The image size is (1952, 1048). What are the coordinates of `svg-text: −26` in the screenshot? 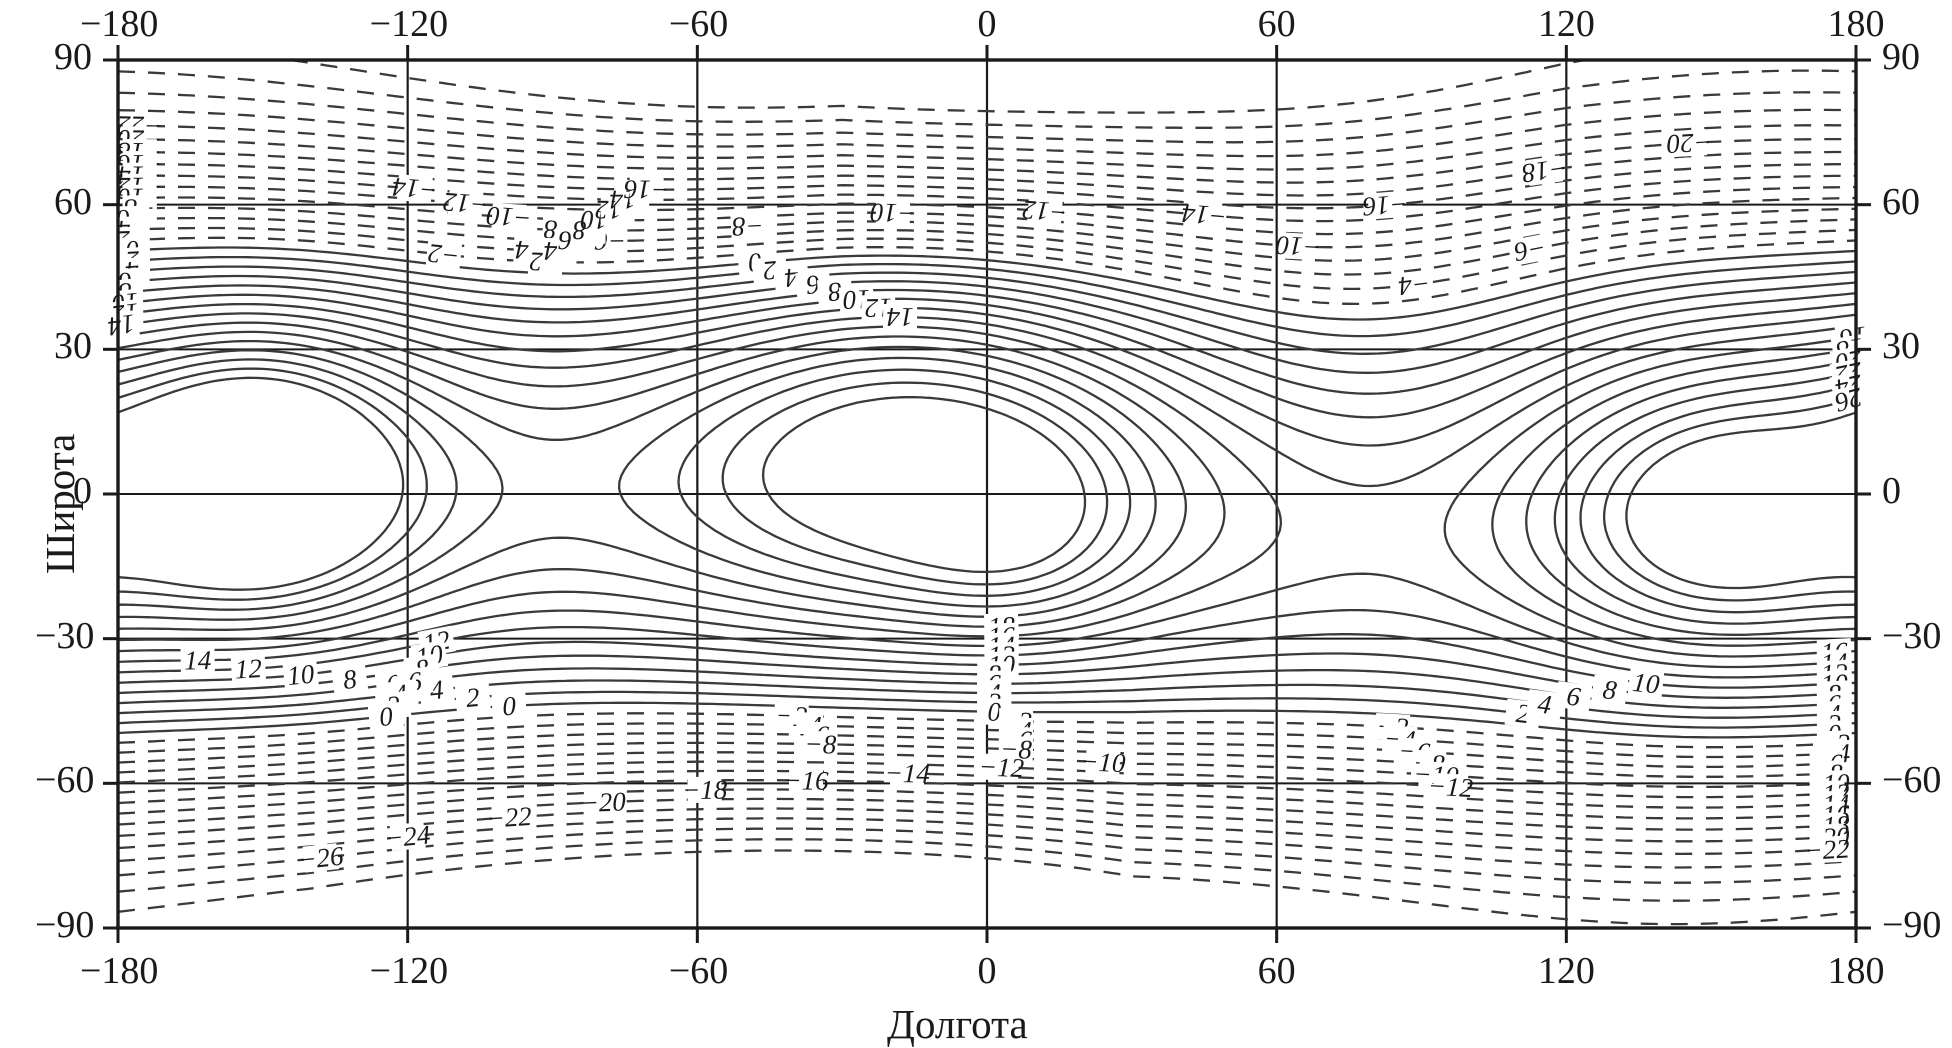 It's located at (321, 857).